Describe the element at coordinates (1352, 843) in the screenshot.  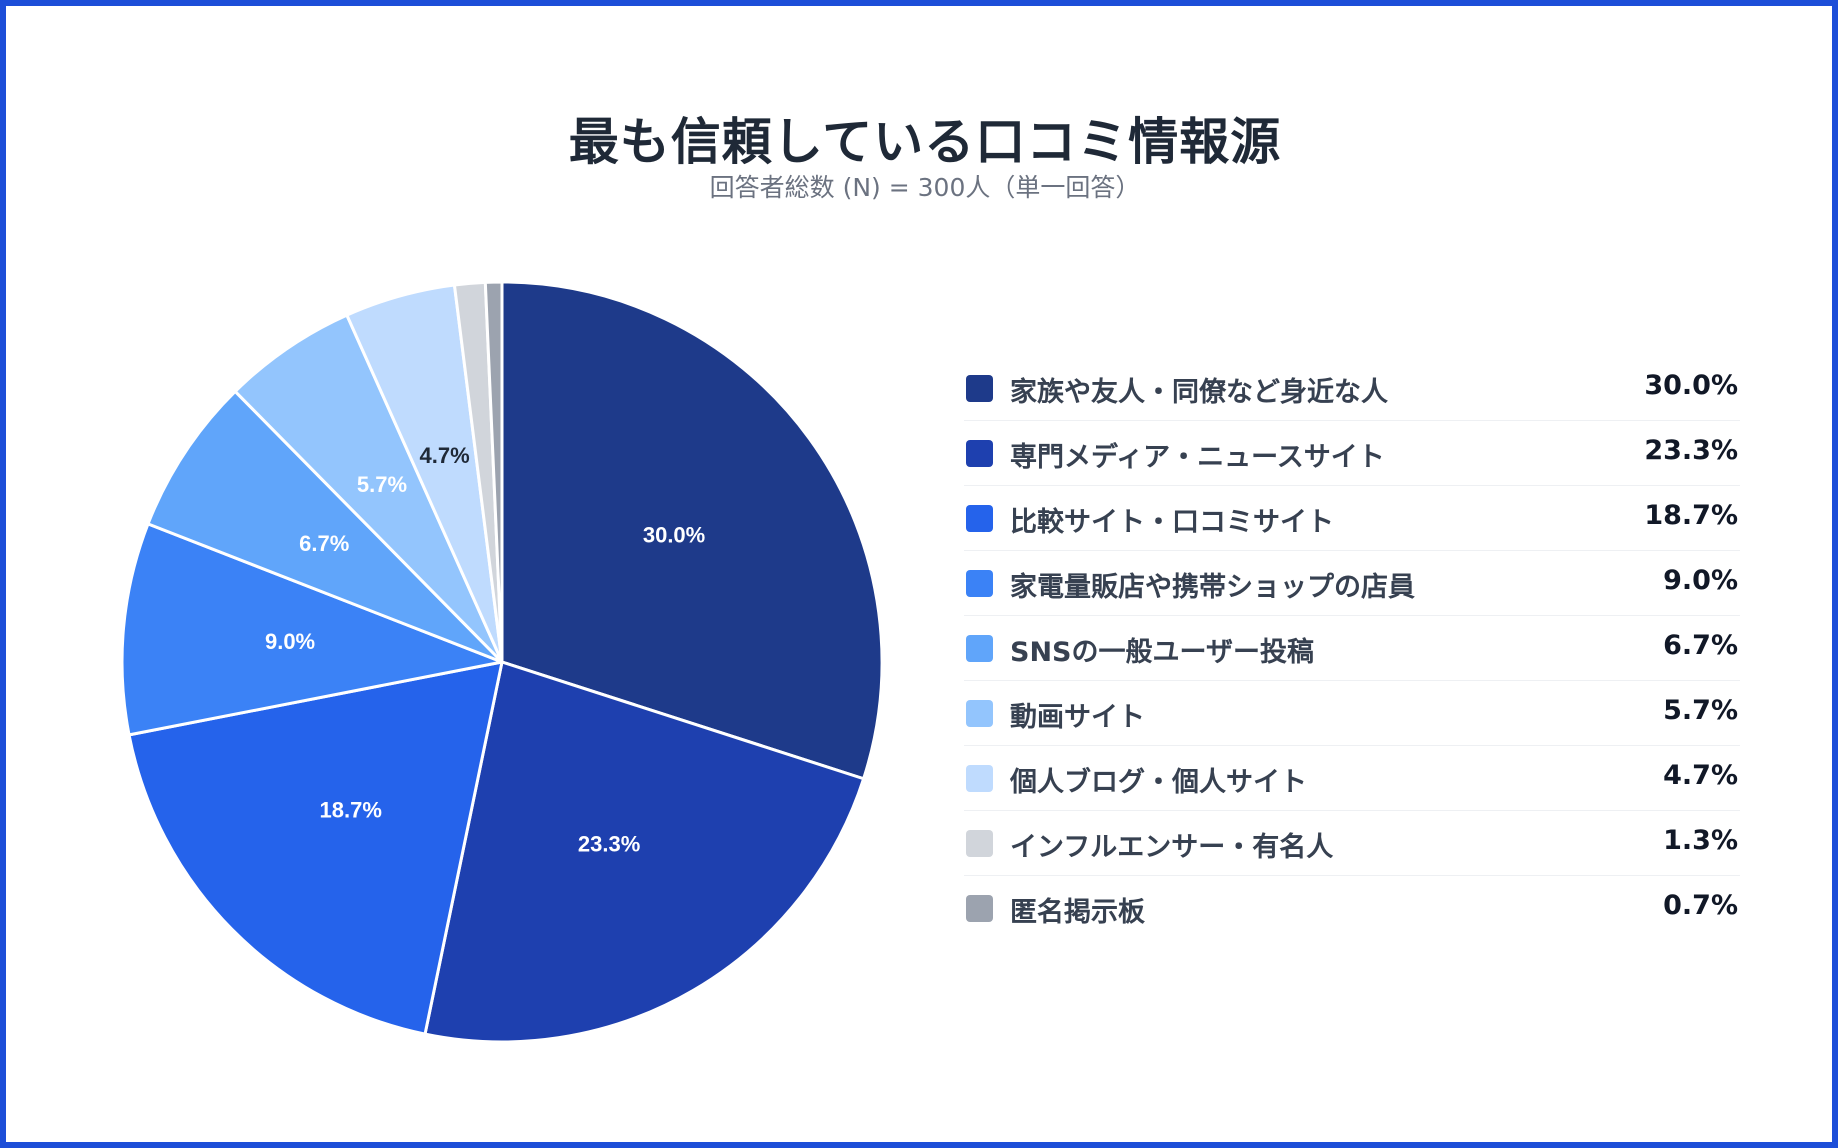
I see `legend-item: インフルエンサー・有名人 1.3%` at that location.